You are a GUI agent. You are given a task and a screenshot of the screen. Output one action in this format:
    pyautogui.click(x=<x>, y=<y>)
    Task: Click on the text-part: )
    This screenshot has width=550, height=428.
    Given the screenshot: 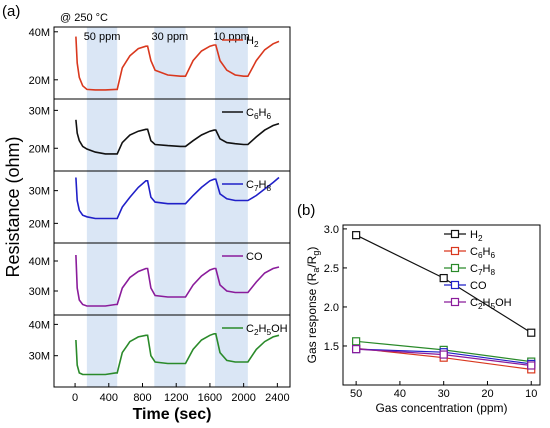 What is the action you would take?
    pyautogui.click(x=312, y=249)
    